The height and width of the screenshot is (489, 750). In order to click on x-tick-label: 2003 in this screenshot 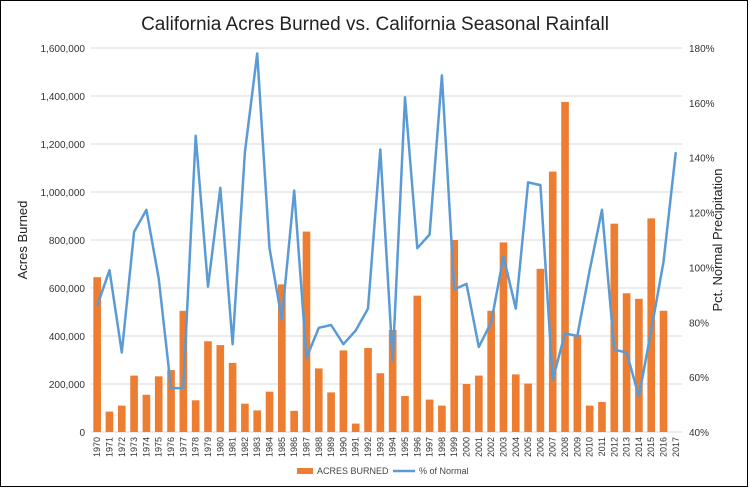, I will do `click(504, 447)`.